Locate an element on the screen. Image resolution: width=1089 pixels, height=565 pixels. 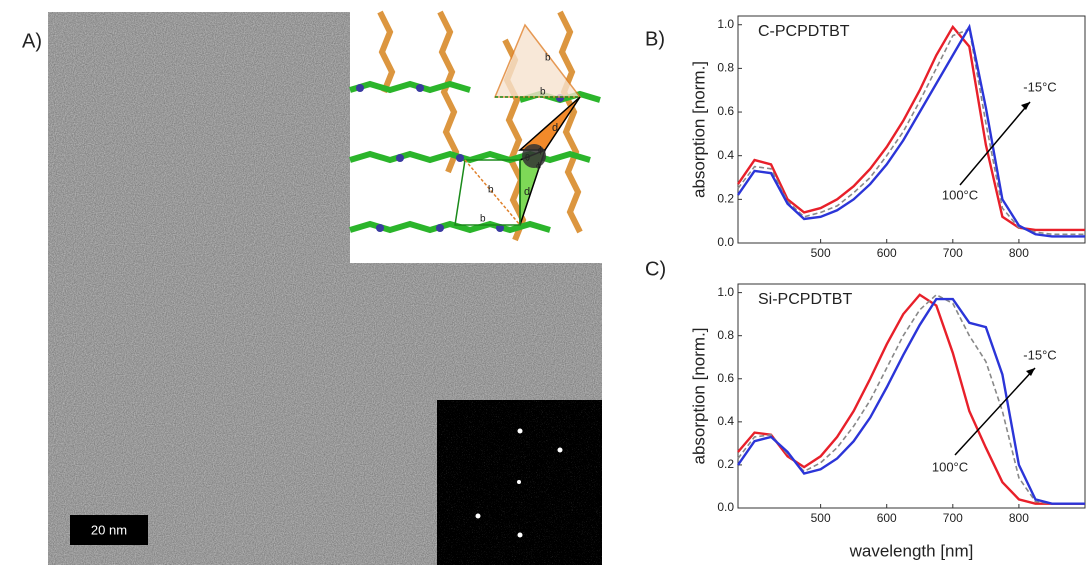
scale-bar-label: 20 nm is located at coordinates (109, 529).